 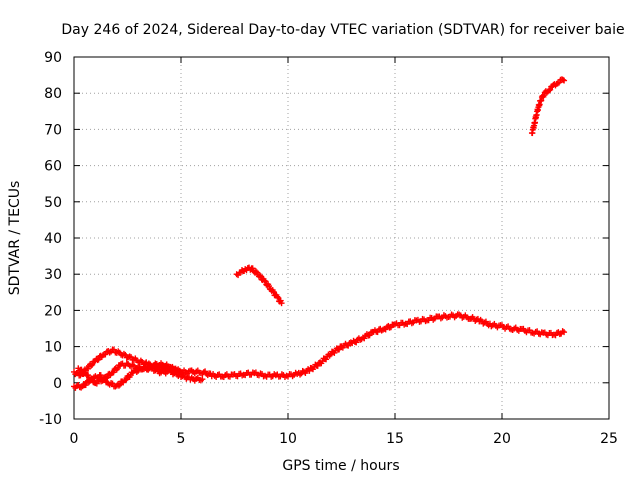 What do you see at coordinates (53, 203) in the screenshot?
I see `y-tick-label: 50` at bounding box center [53, 203].